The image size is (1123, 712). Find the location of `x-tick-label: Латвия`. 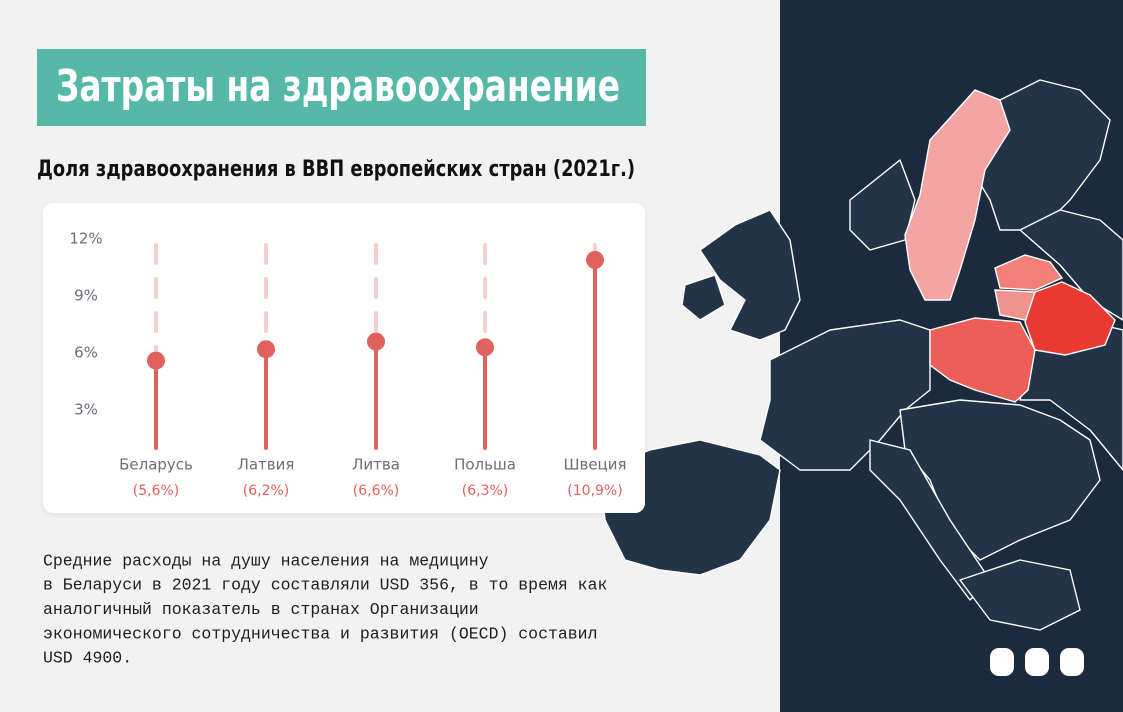

x-tick-label: Латвия is located at coordinates (266, 465).